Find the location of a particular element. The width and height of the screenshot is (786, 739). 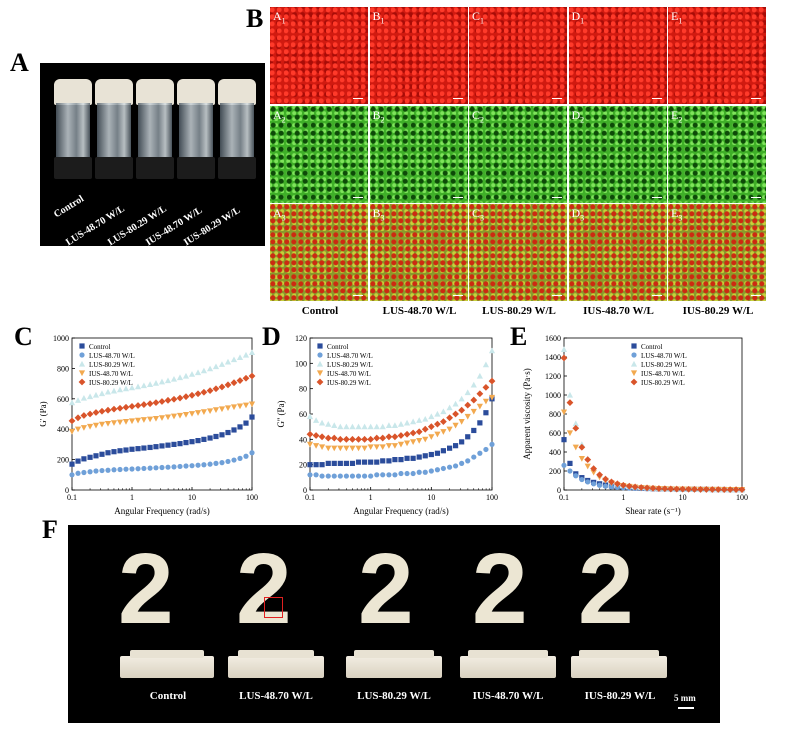

y-tick-label: 60 is located at coordinates (303, 414).